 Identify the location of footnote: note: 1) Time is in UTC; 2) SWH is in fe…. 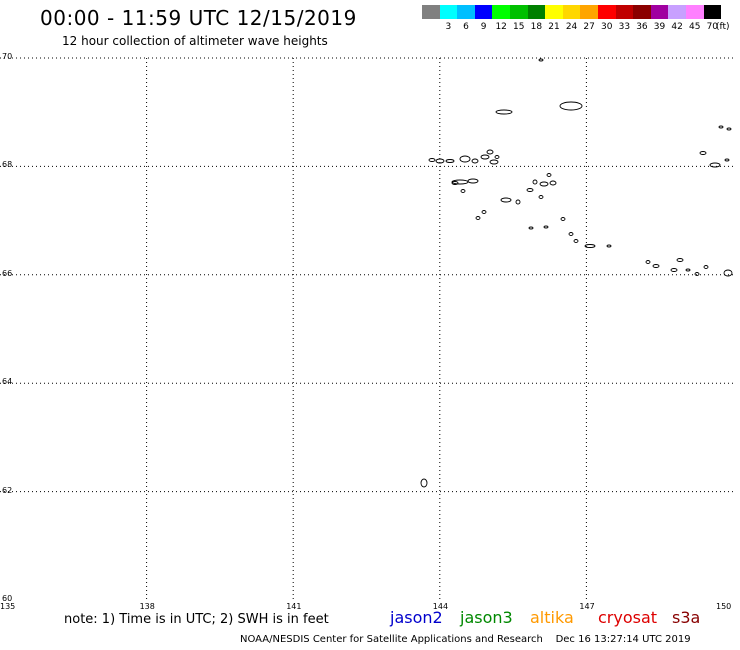
(196, 619).